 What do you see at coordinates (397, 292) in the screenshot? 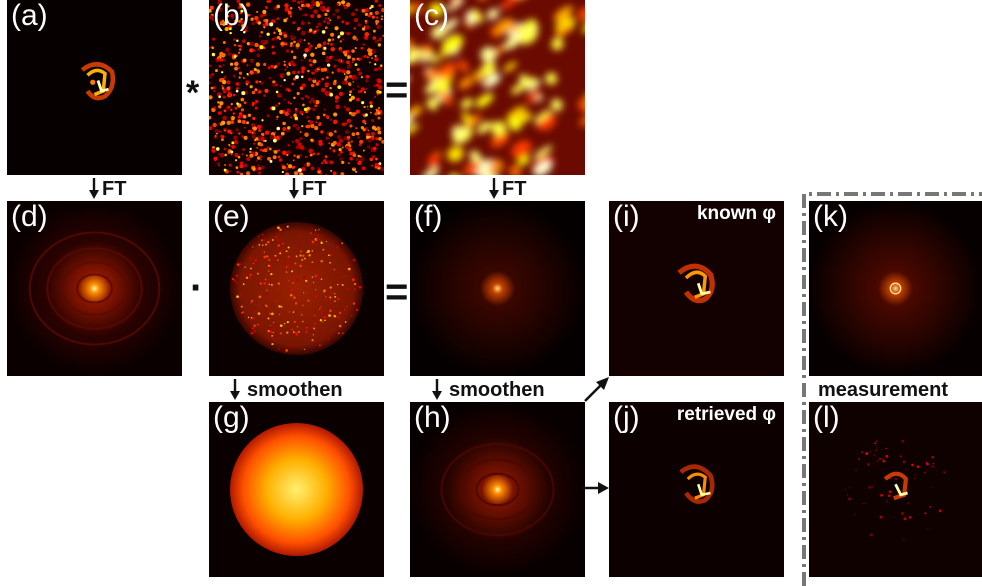
I see `equals-operator: =` at bounding box center [397, 292].